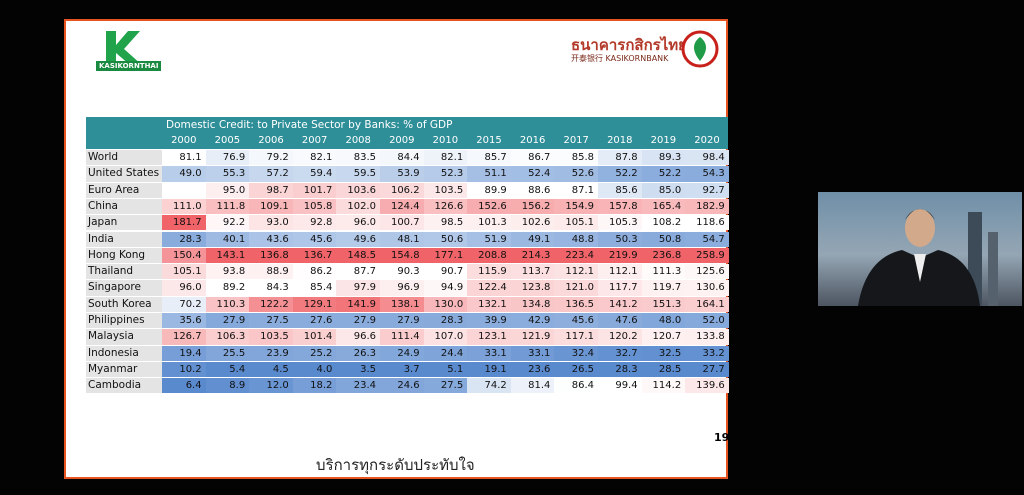  I want to click on row-label: Myanmar, so click(124, 369).